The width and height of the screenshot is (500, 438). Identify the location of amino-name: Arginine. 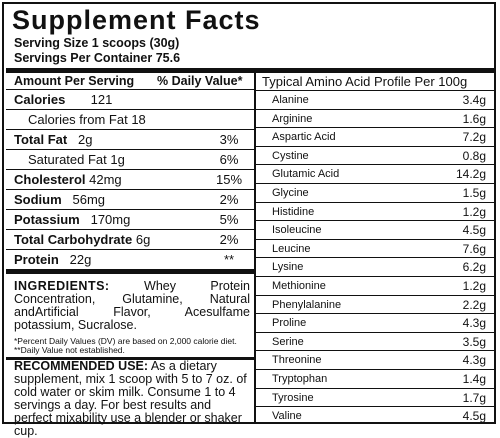
(292, 118).